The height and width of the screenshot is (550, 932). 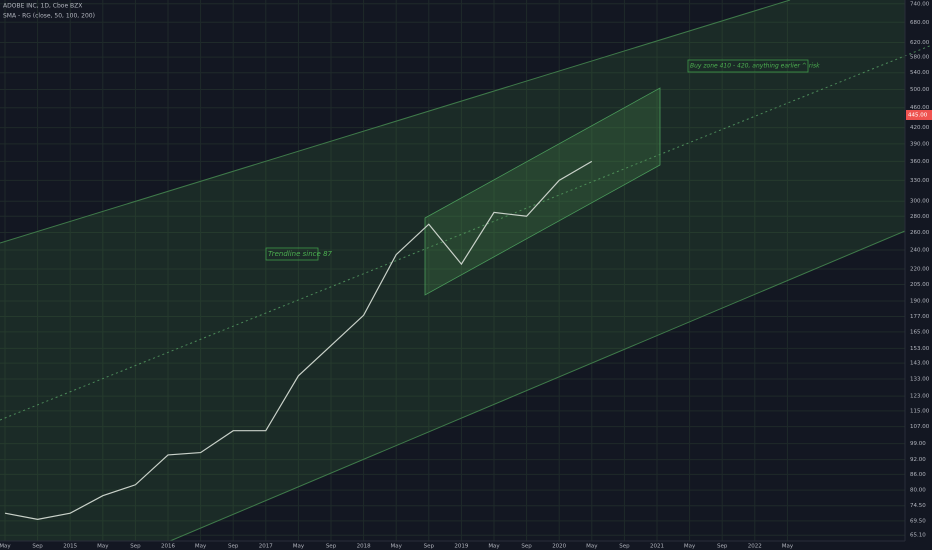 What do you see at coordinates (920, 181) in the screenshot?
I see `y-tick-label: 330.00` at bounding box center [920, 181].